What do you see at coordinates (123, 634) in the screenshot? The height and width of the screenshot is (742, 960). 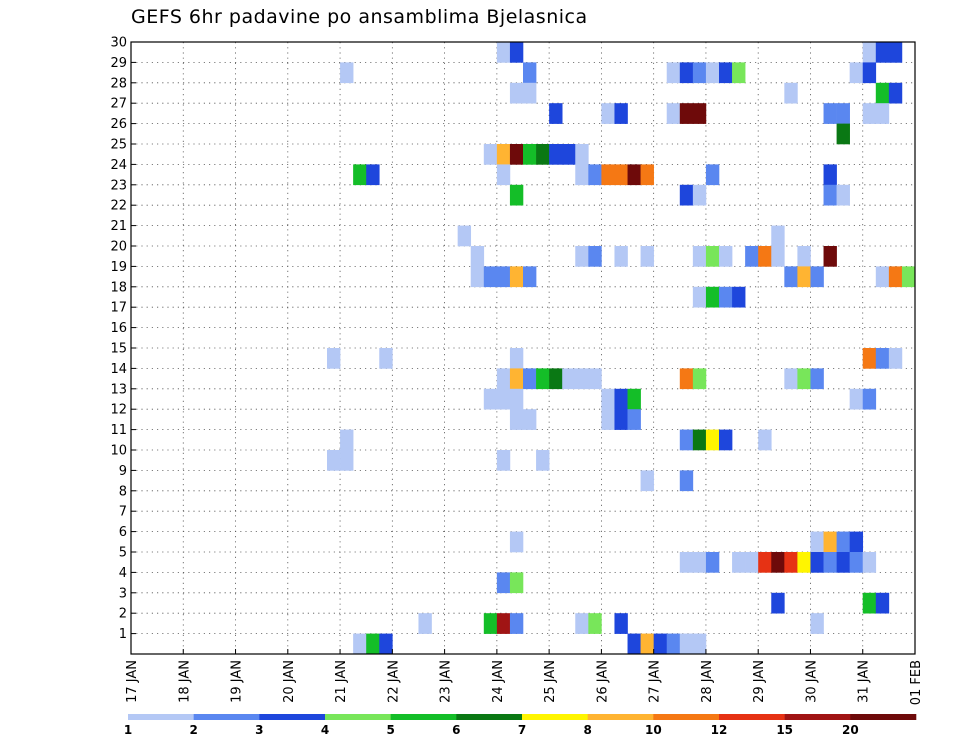 I see `y-tick-label: 1` at bounding box center [123, 634].